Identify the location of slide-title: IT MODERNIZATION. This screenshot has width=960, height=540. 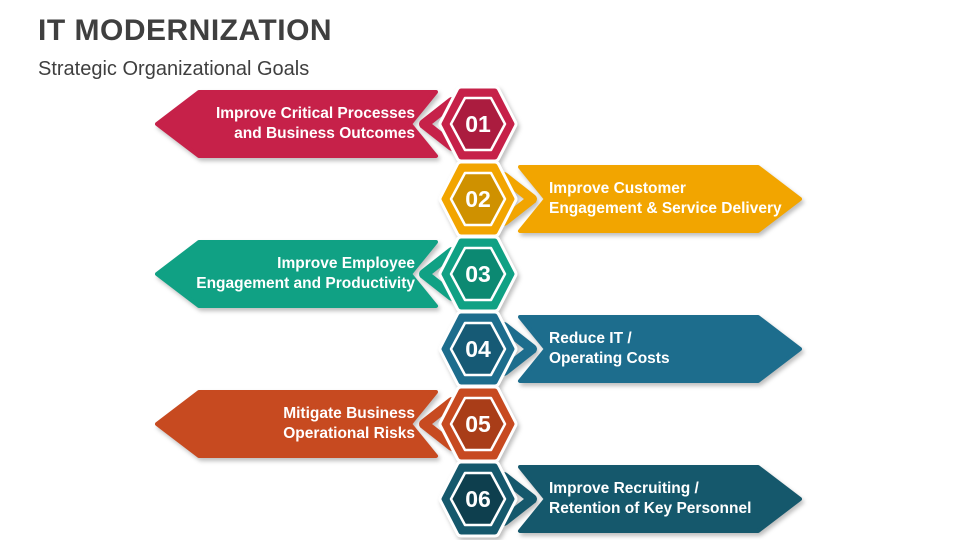
(185, 30).